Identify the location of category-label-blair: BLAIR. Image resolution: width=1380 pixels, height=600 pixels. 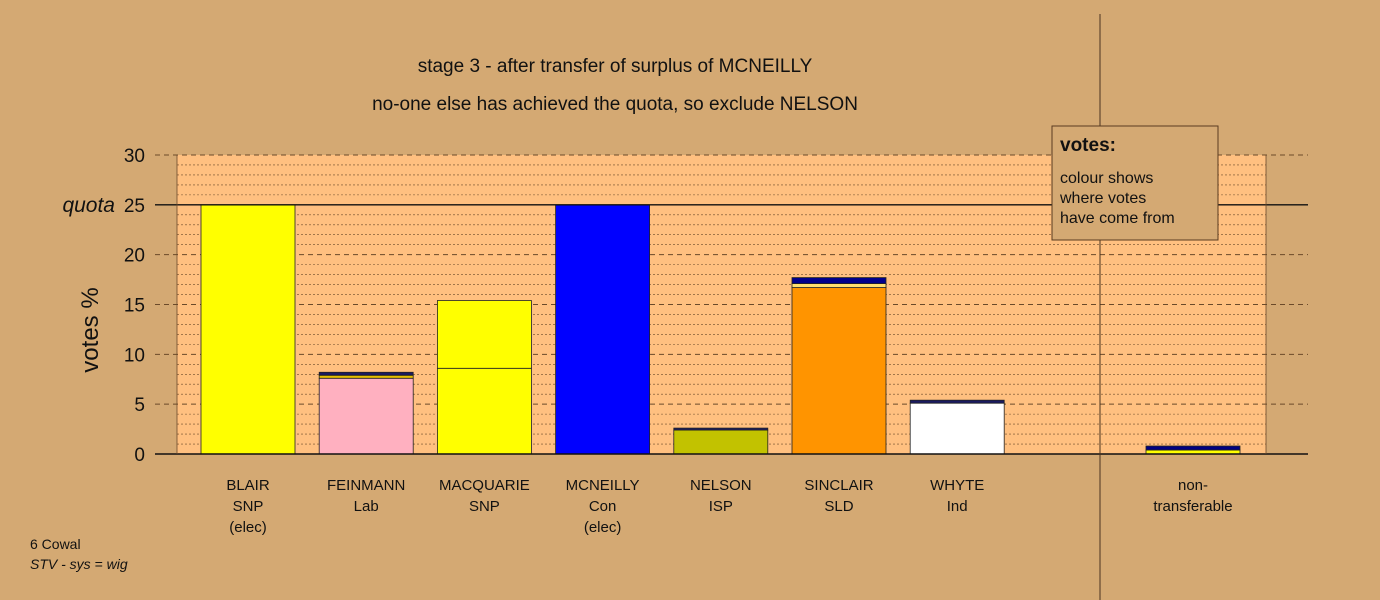
(248, 485).